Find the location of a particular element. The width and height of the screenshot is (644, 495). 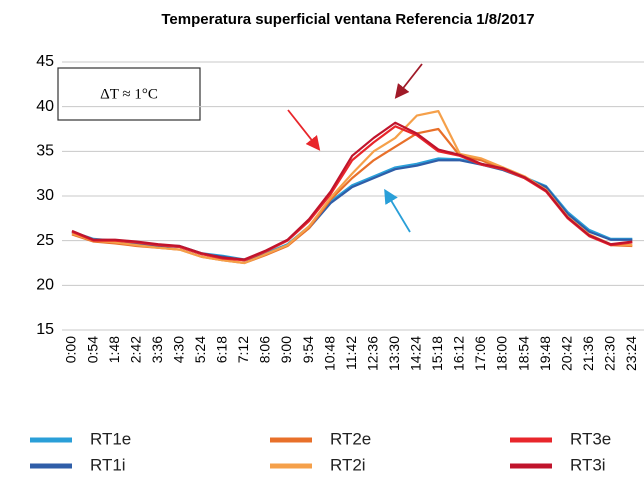

x-tick-label: 2:42 is located at coordinates (135, 349).